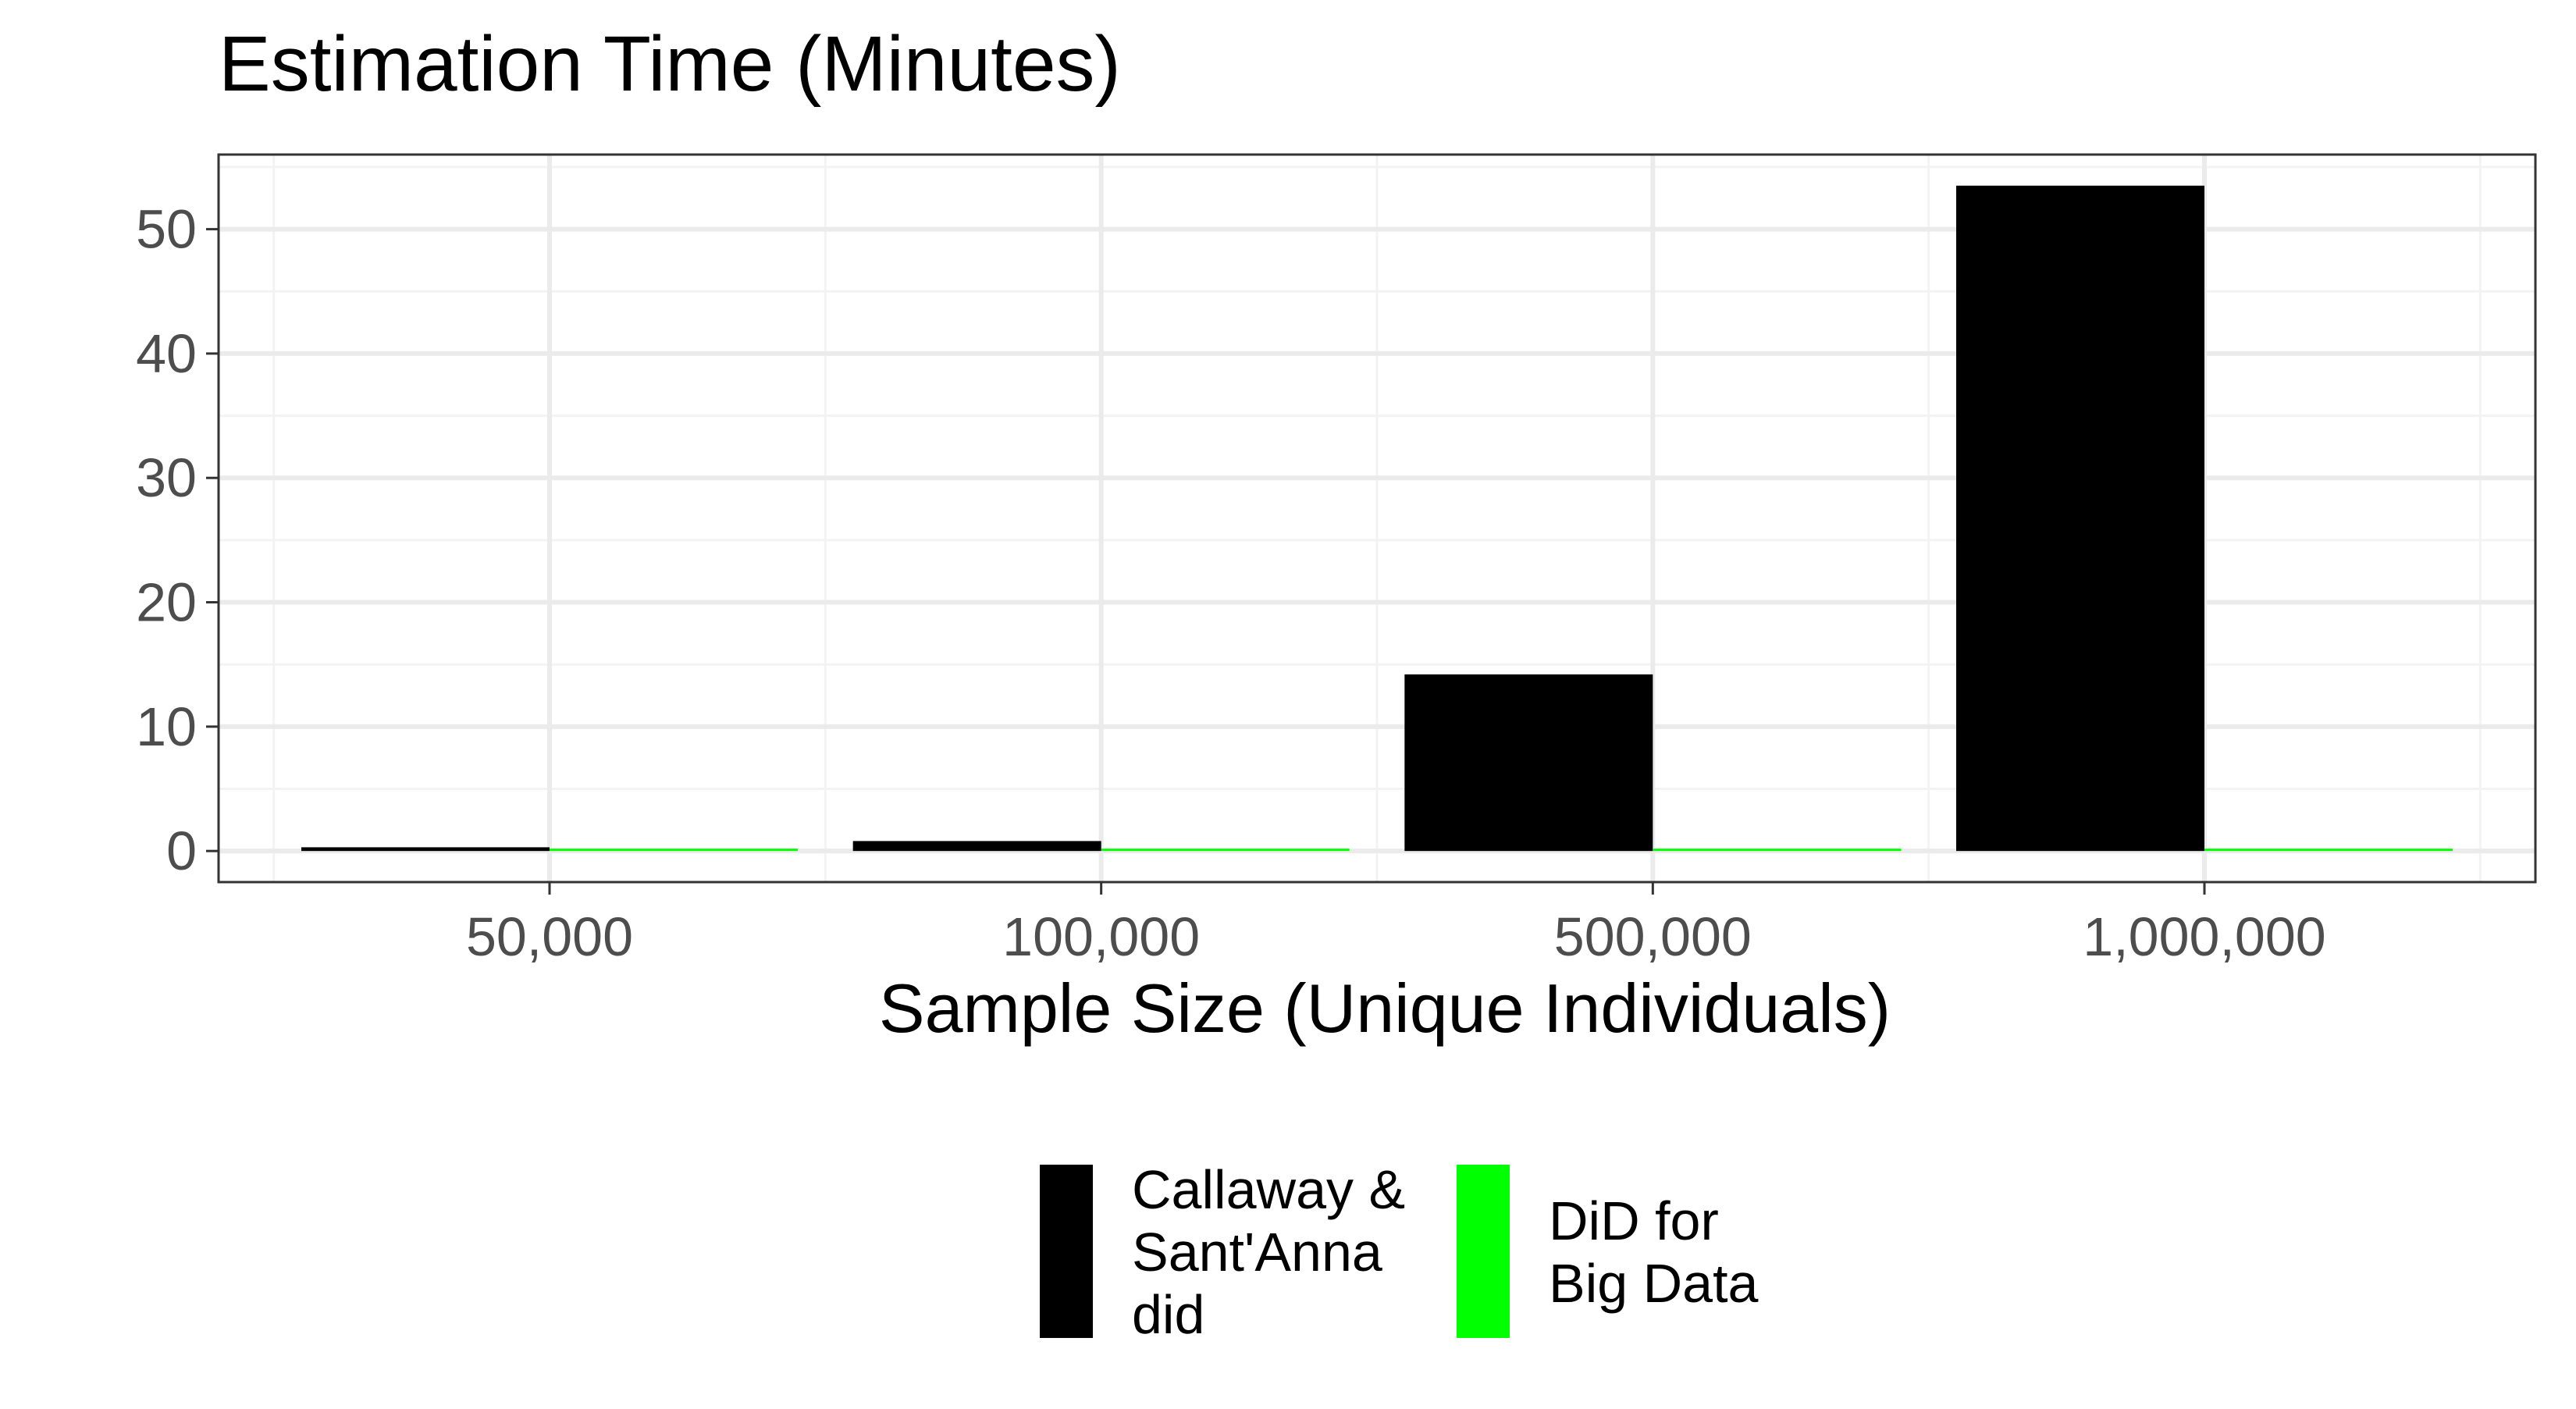 Image resolution: width=2576 pixels, height=1409 pixels. Describe the element at coordinates (1168, 1314) in the screenshot. I see `legend-label-line: did` at that location.